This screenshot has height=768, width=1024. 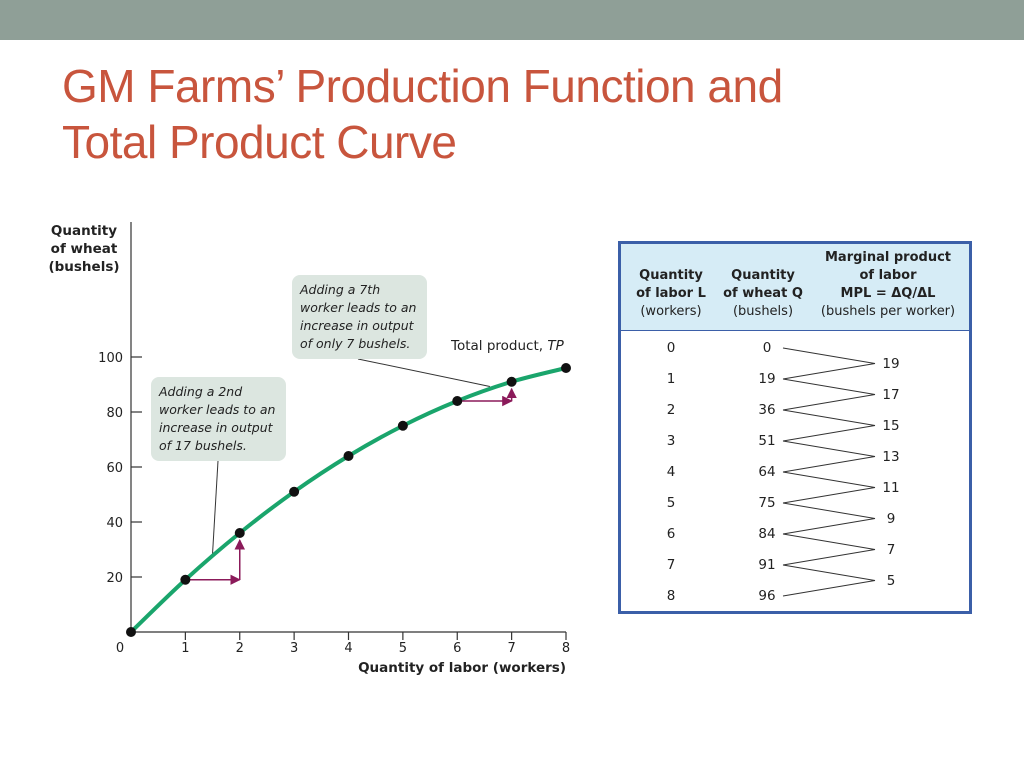 What do you see at coordinates (829, 526) in the screenshot?
I see `zigzag-segment-5b` at bounding box center [829, 526].